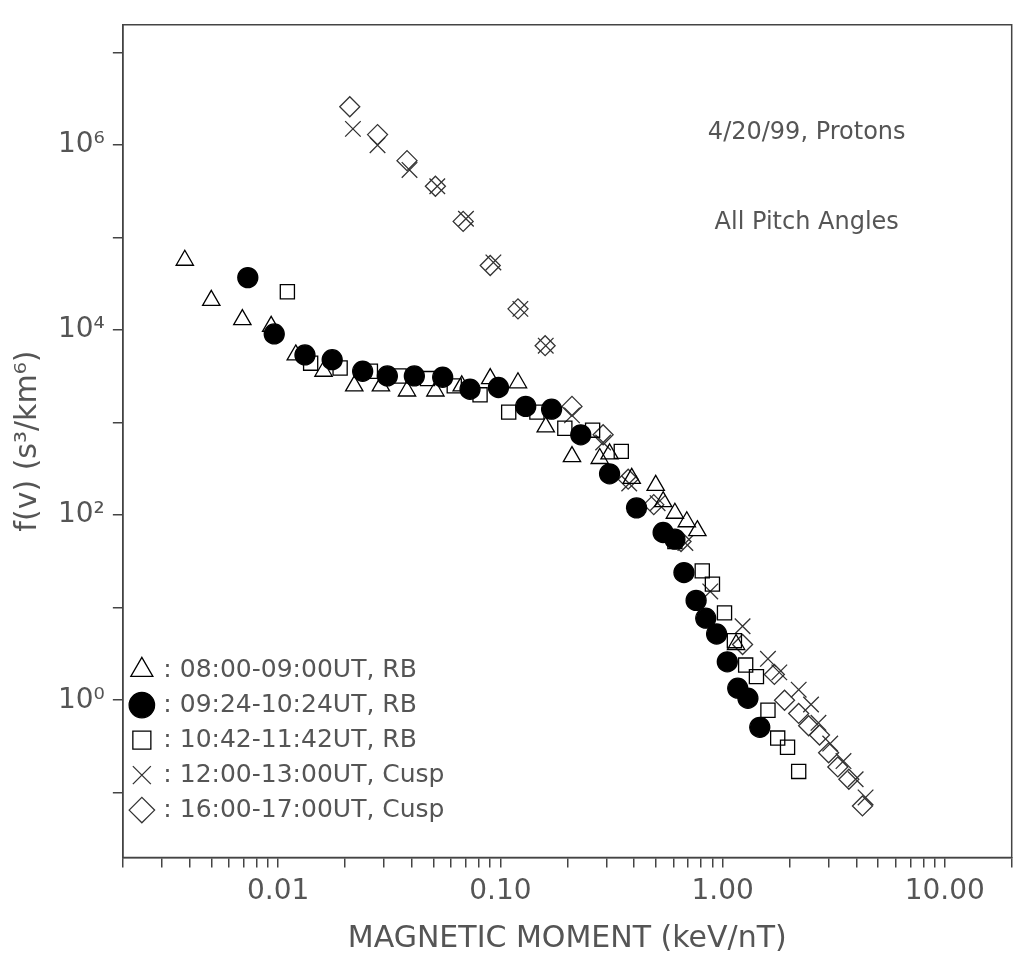 This screenshot has width=1024, height=965. What do you see at coordinates (81, 143) in the screenshot?
I see `y-tick-label: 10⁶` at bounding box center [81, 143].